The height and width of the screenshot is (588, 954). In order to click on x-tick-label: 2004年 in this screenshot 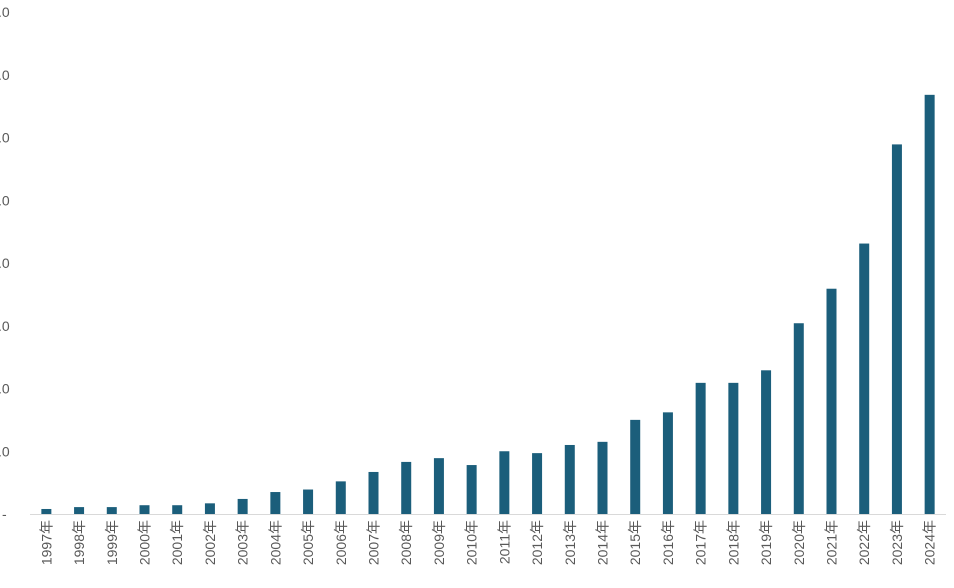, I will do `click(275, 542)`.